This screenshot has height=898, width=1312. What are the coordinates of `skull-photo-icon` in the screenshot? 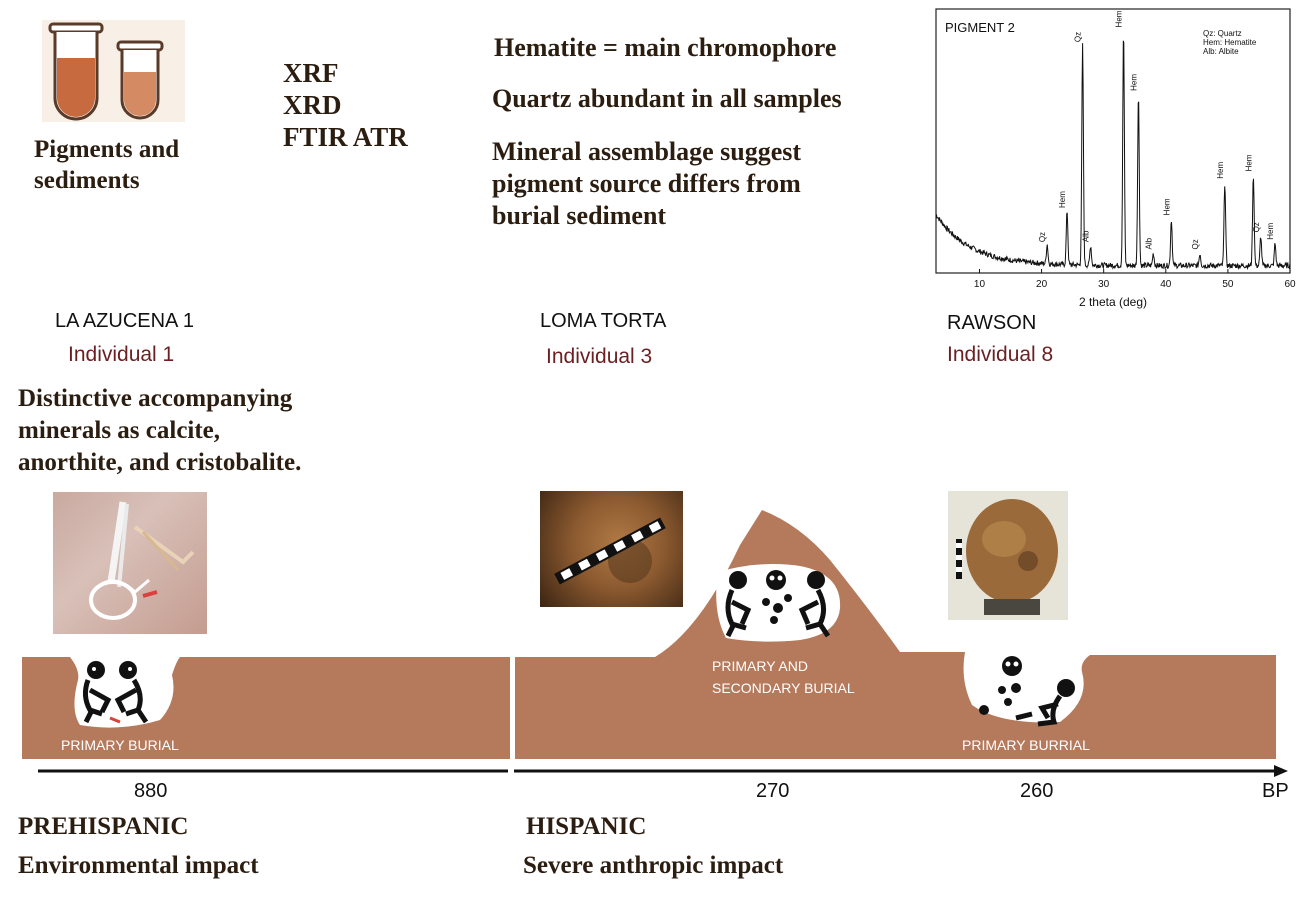 It's located at (1007, 557).